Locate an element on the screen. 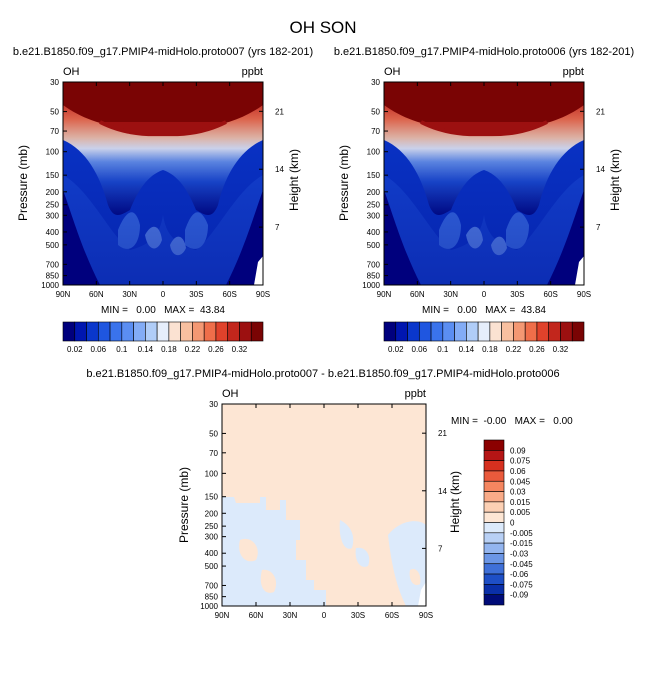  panel-1-minmax: MIN = 0.00 MAX = 43.84 is located at coordinates (163, 310).